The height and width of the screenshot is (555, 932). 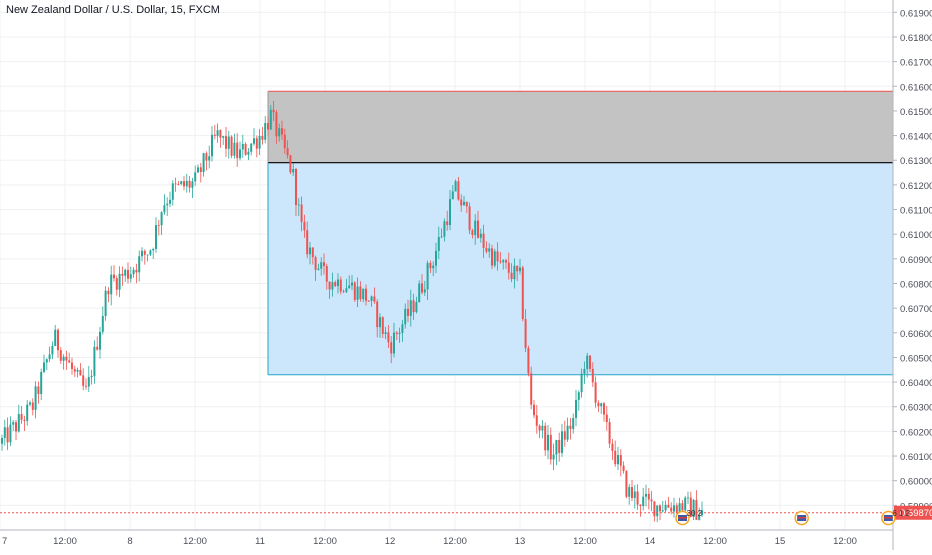 I want to click on event-flag-icon: 6 1 2, so click(x=896, y=517).